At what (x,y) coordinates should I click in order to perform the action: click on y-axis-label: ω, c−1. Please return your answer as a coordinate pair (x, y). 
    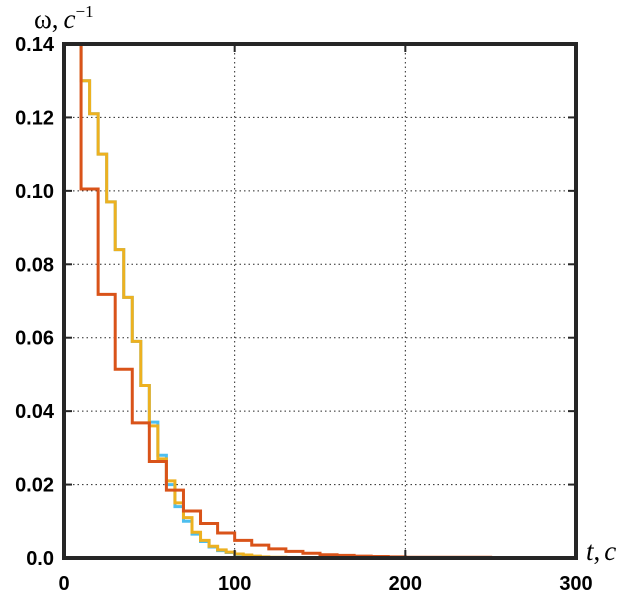
    Looking at the image, I should click on (64, 18).